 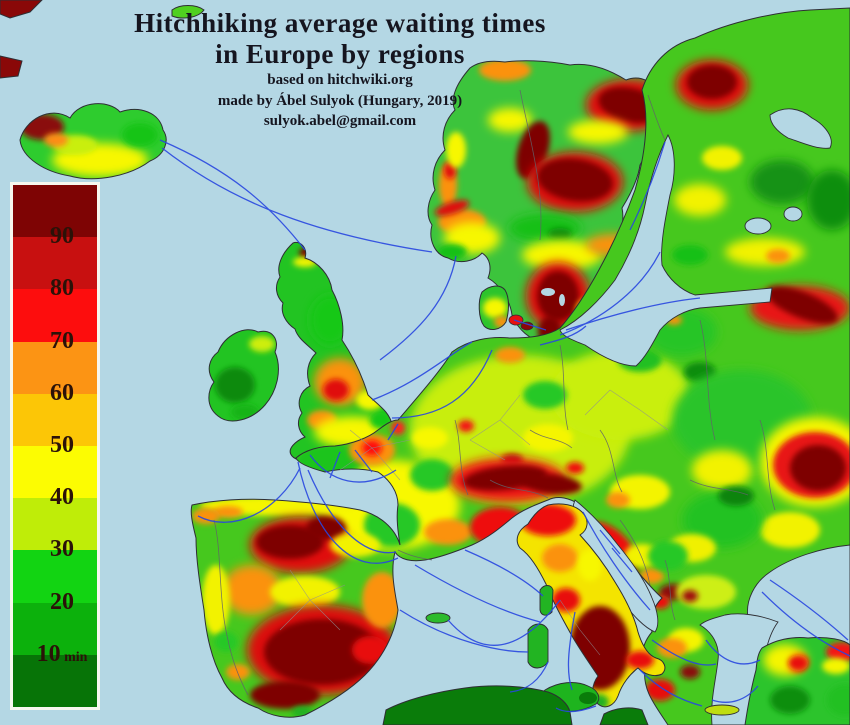 I want to click on islands, so click(x=582, y=650).